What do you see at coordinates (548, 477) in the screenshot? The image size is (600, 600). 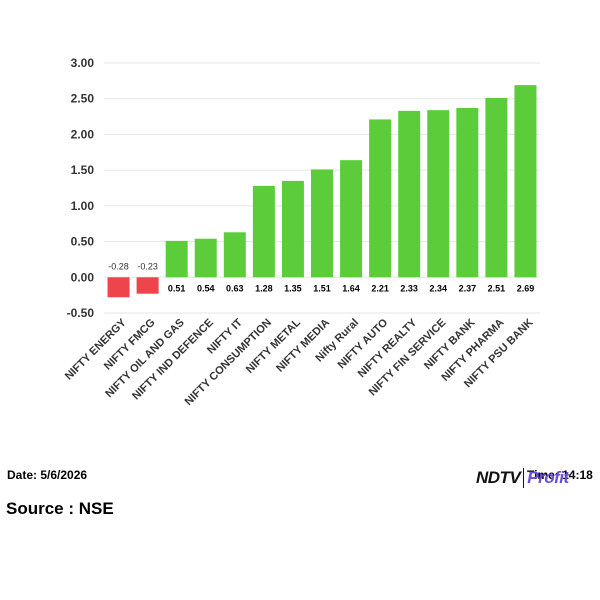 I see `logo-profit-text: Profit` at bounding box center [548, 477].